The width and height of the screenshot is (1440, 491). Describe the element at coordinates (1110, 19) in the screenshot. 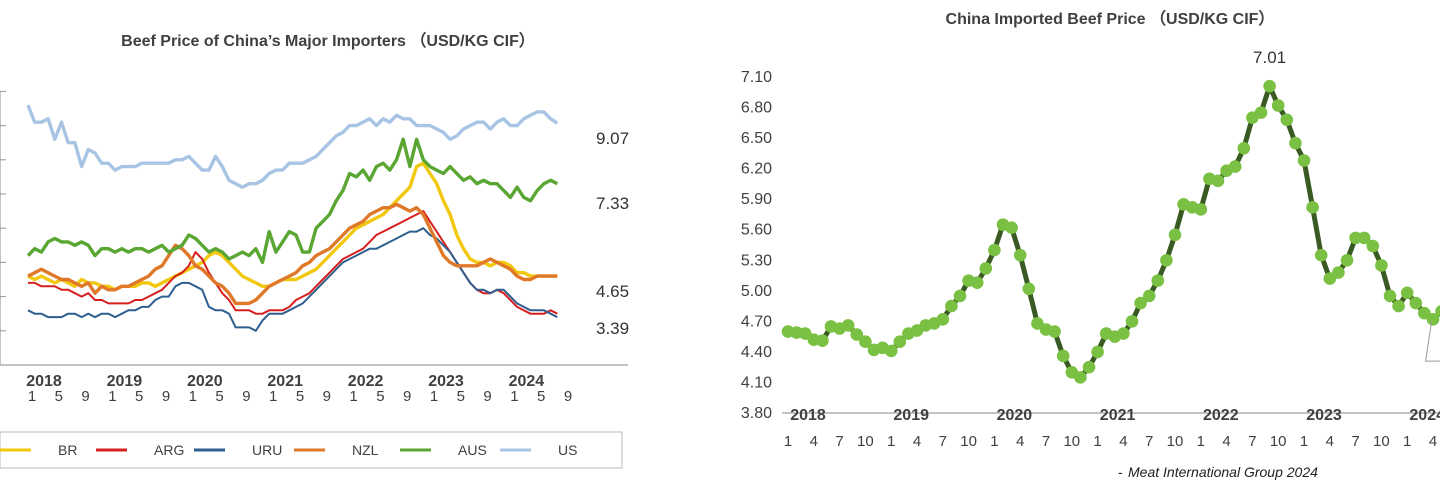

I see `right-chart-title: China Imported Beef Price （USD/KG CIF）` at that location.